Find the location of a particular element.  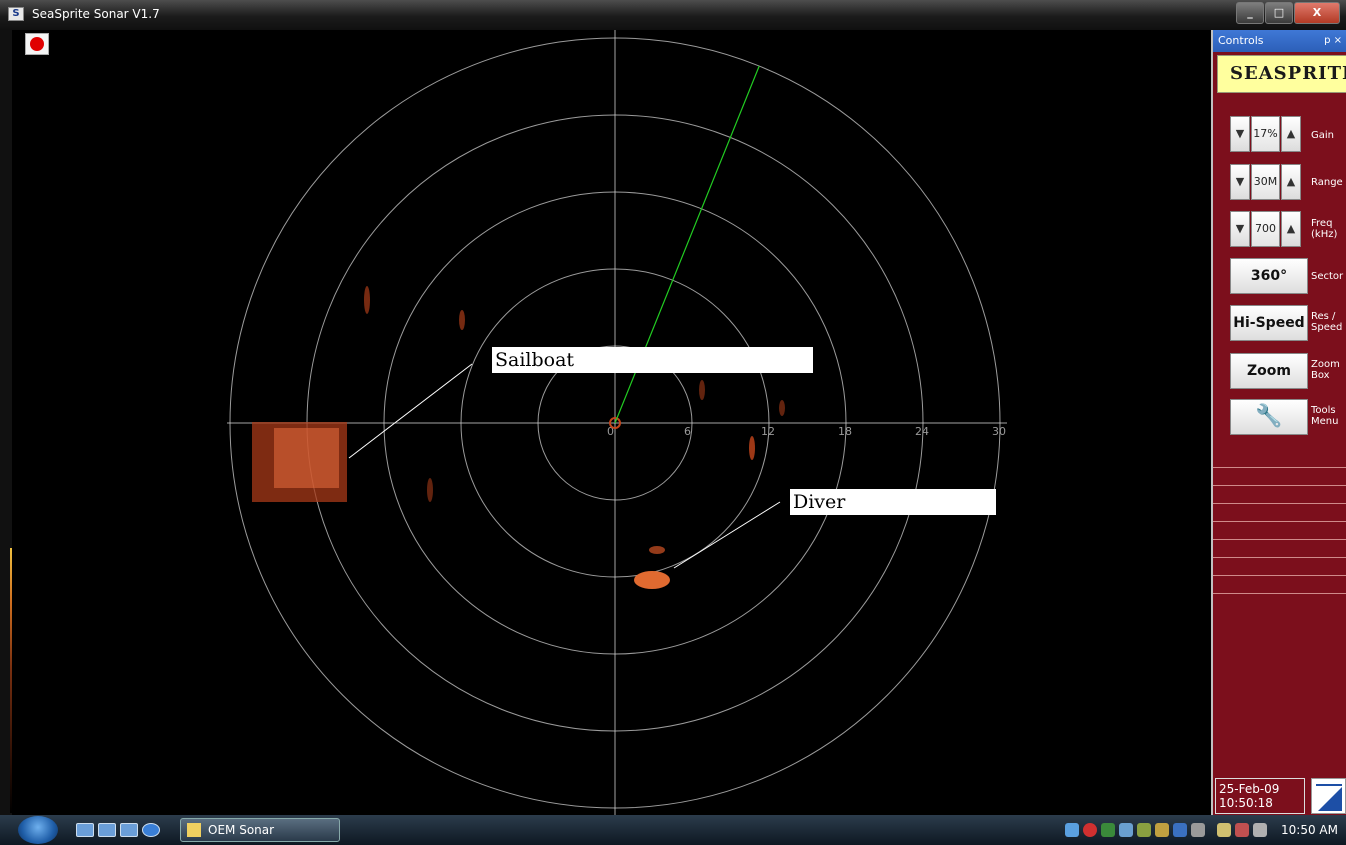

title-bar: S SeaSprite Sonar V1.7 _ □ X is located at coordinates (673, 15).